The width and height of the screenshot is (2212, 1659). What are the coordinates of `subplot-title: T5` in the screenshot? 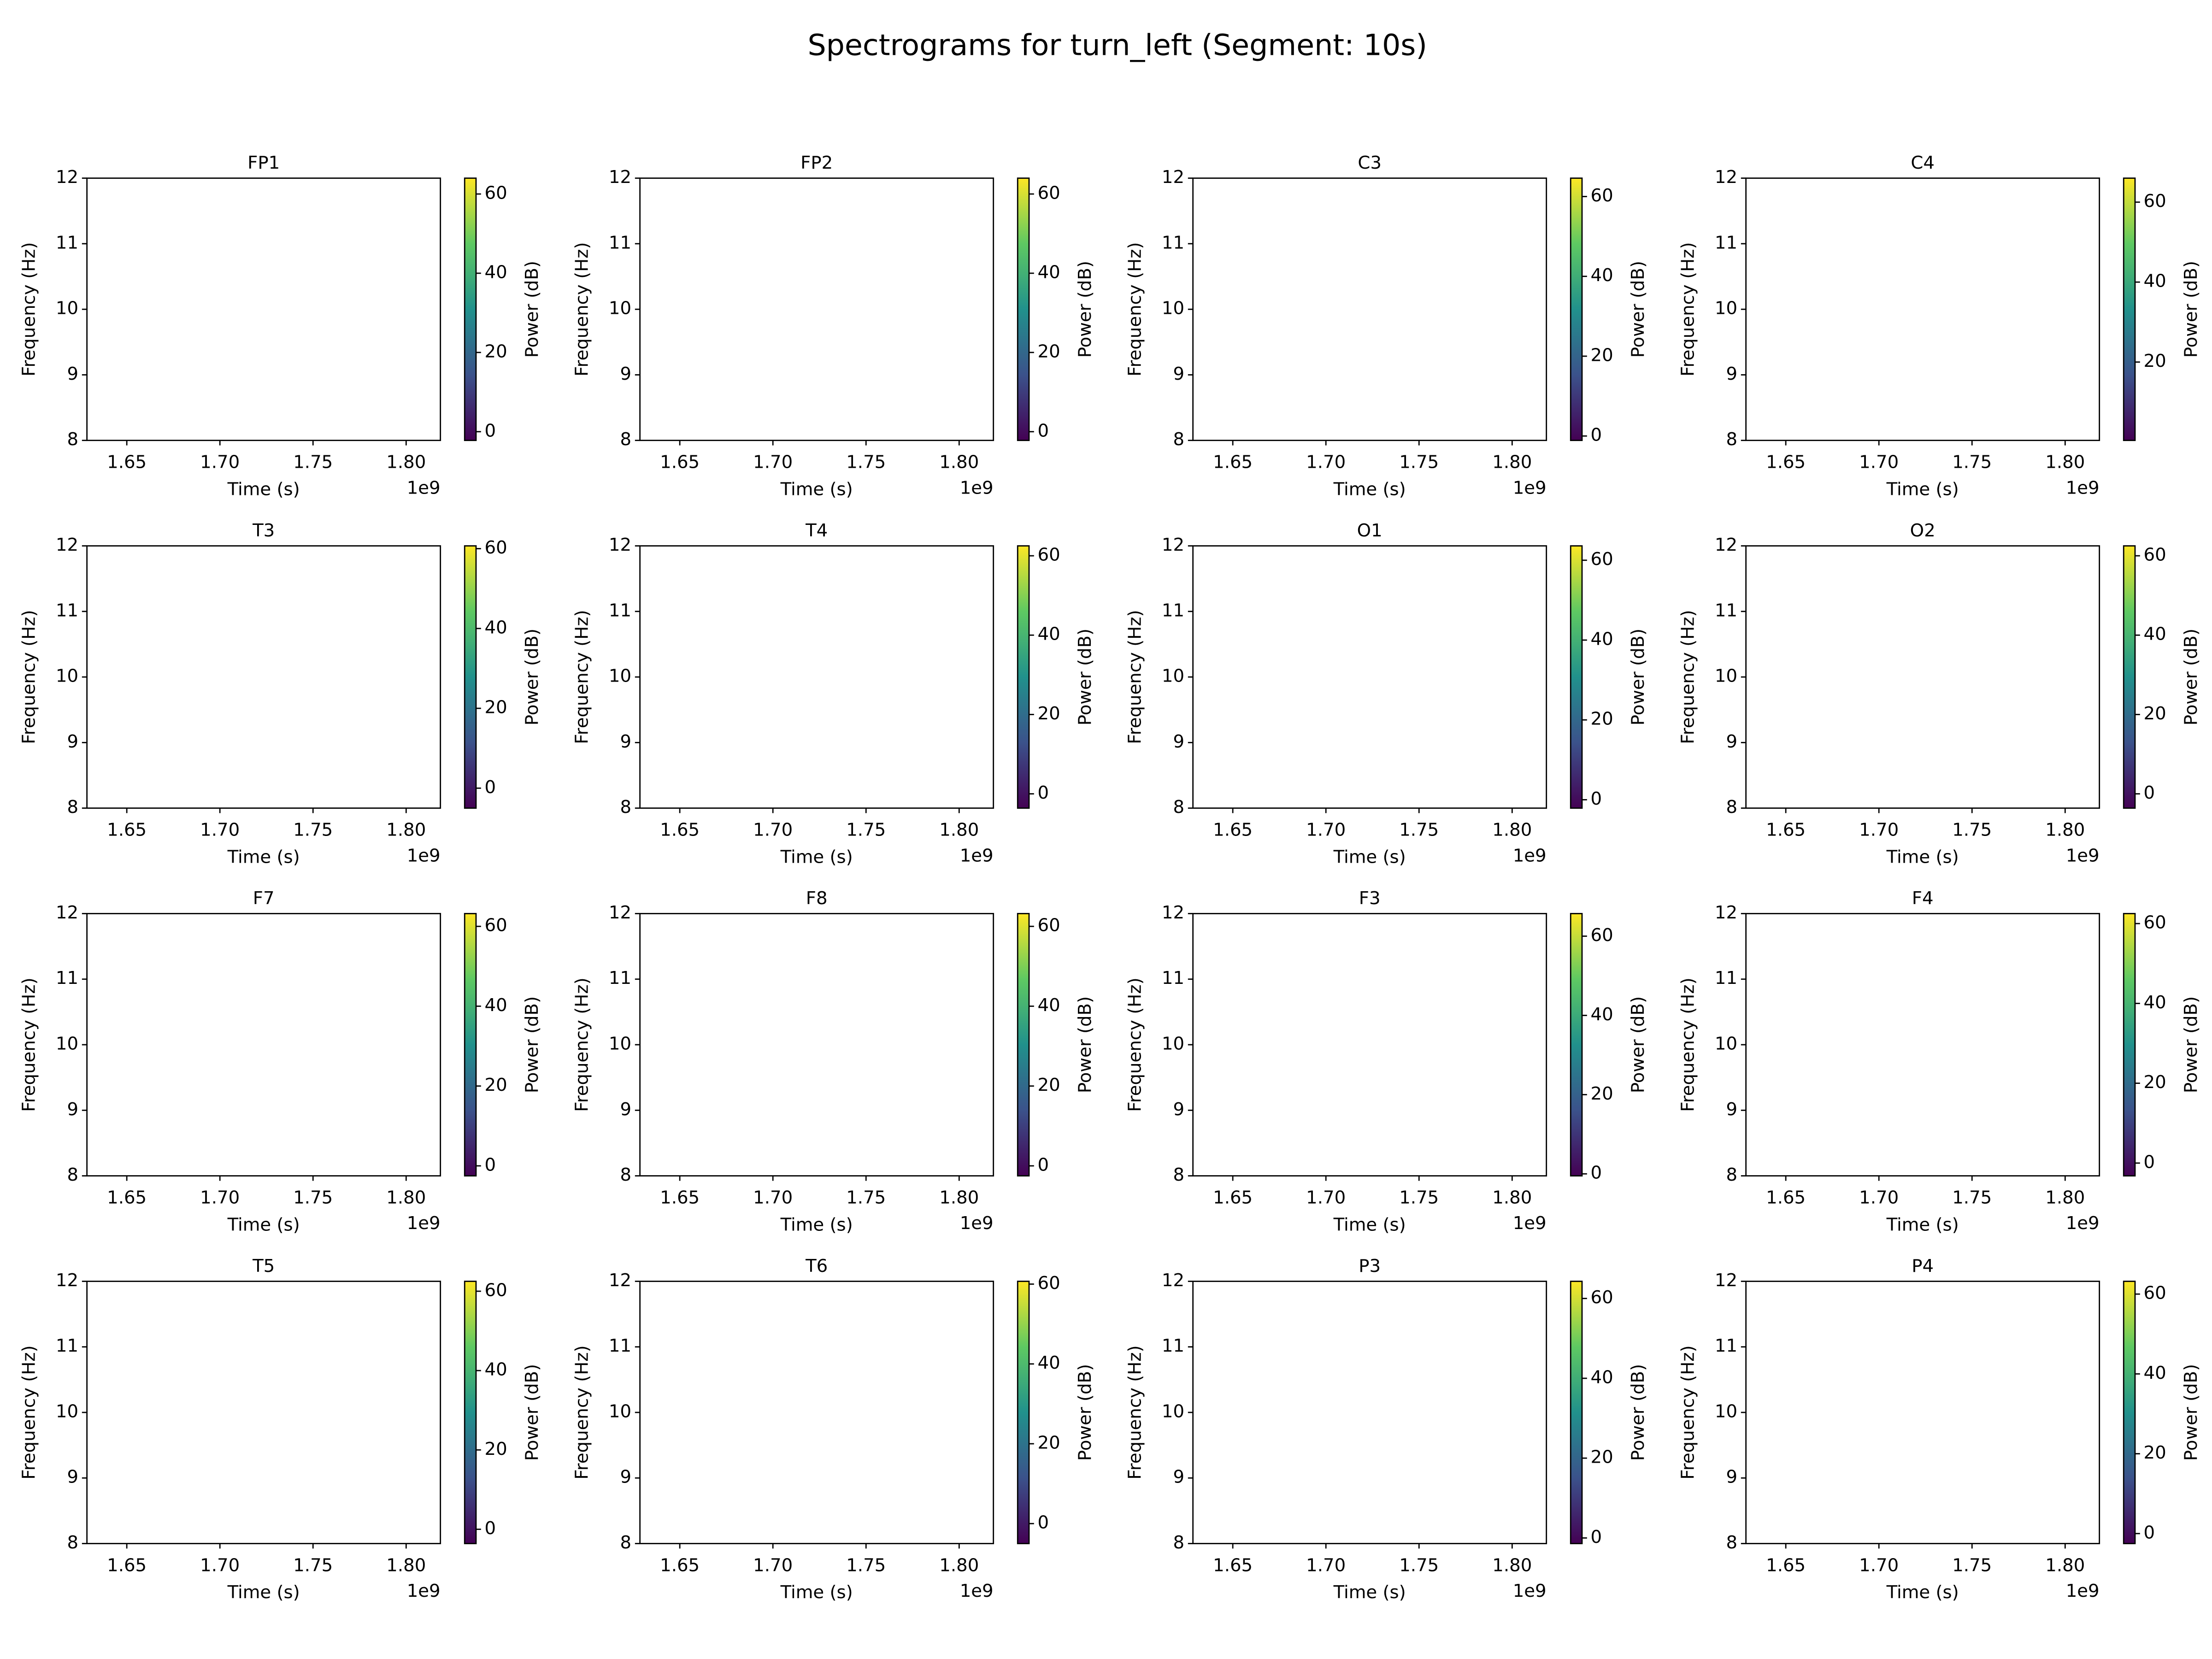 It's located at (263, 1266).